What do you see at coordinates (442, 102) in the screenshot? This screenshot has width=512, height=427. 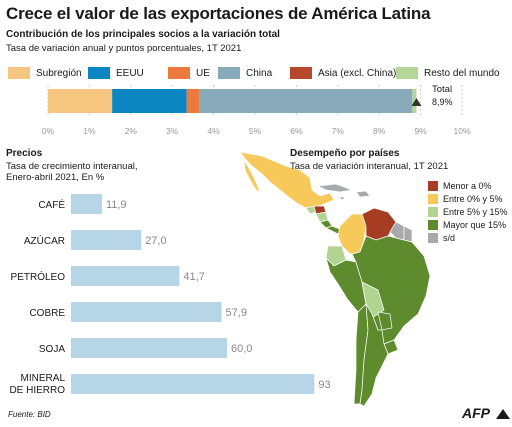 I see `total-value: 8,9%` at bounding box center [442, 102].